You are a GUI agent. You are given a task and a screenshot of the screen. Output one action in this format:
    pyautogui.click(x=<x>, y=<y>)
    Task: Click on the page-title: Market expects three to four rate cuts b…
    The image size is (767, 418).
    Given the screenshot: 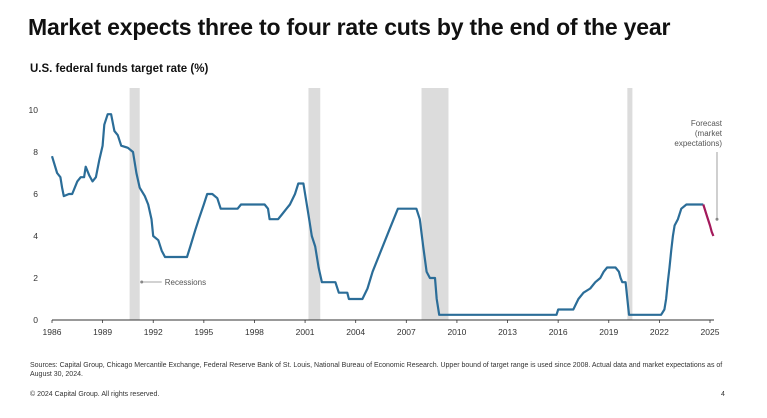 What is the action you would take?
    pyautogui.click(x=349, y=27)
    